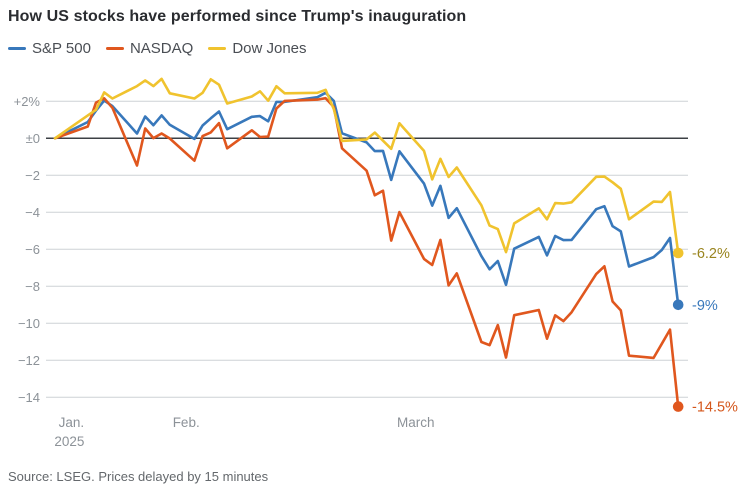  What do you see at coordinates (32, 249) in the screenshot?
I see `y-tick-label: −6` at bounding box center [32, 249].